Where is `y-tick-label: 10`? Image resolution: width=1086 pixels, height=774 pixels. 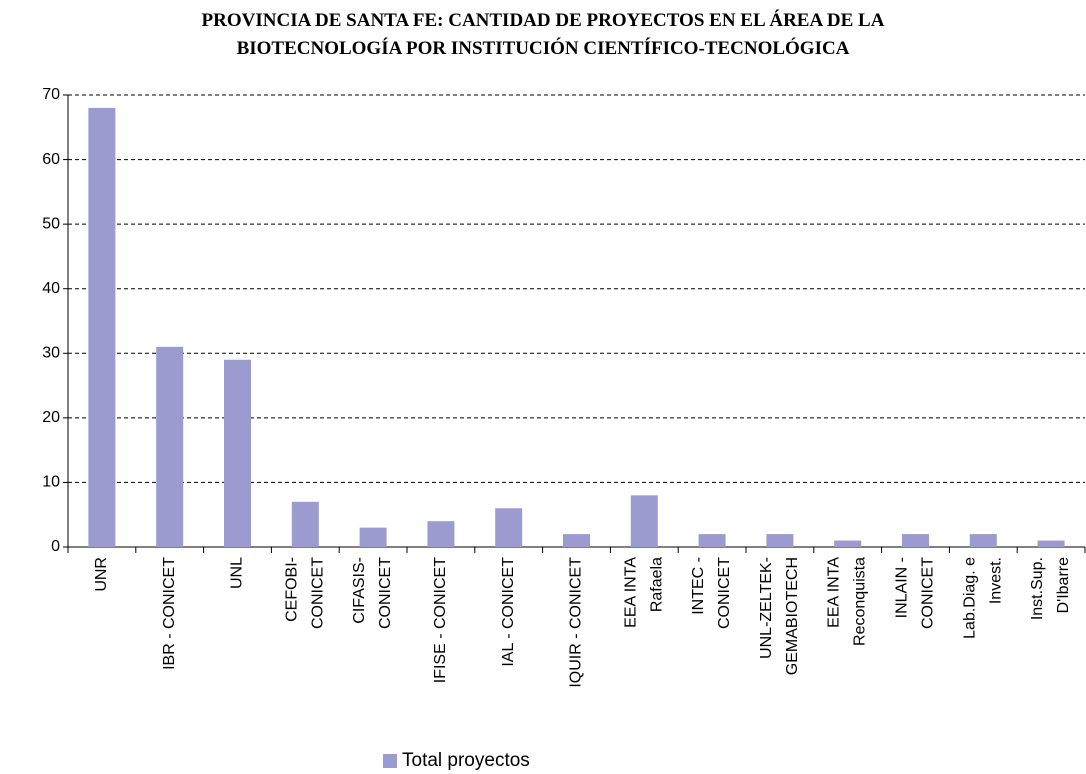
y-tick-label: 10 is located at coordinates (51, 482).